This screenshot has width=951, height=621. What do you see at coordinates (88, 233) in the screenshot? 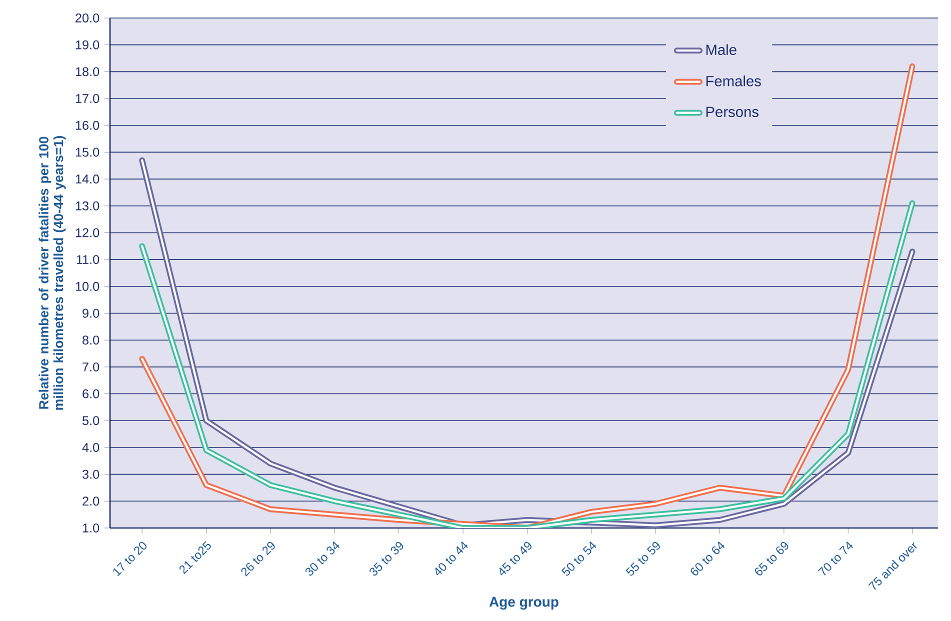
I see `y-tick-label: 12.0` at bounding box center [88, 233].